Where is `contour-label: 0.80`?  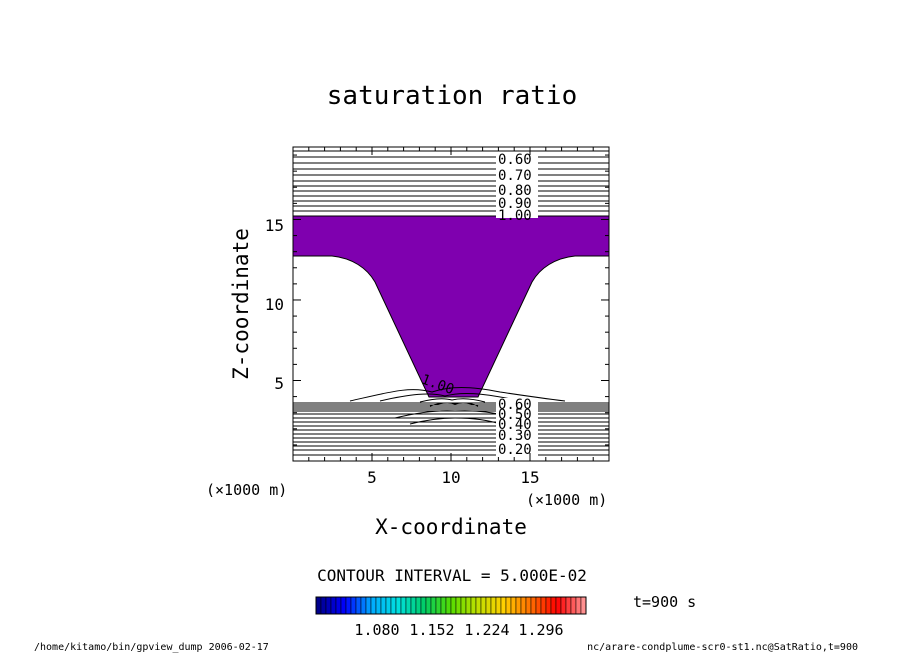 contour-label: 0.80 is located at coordinates (515, 191).